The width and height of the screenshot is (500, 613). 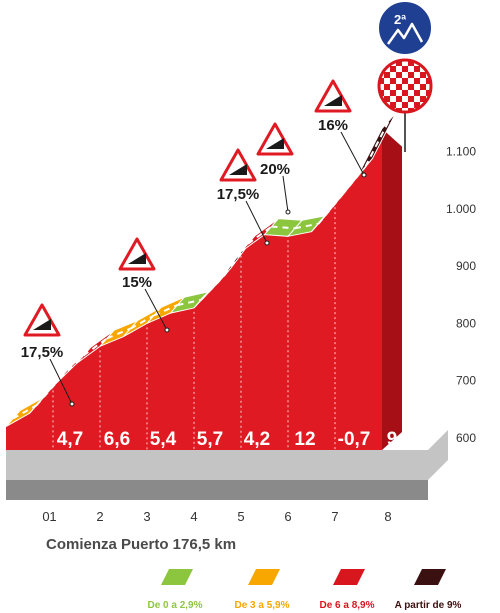 I want to click on y-tick-label: 1.000, so click(x=461, y=209).